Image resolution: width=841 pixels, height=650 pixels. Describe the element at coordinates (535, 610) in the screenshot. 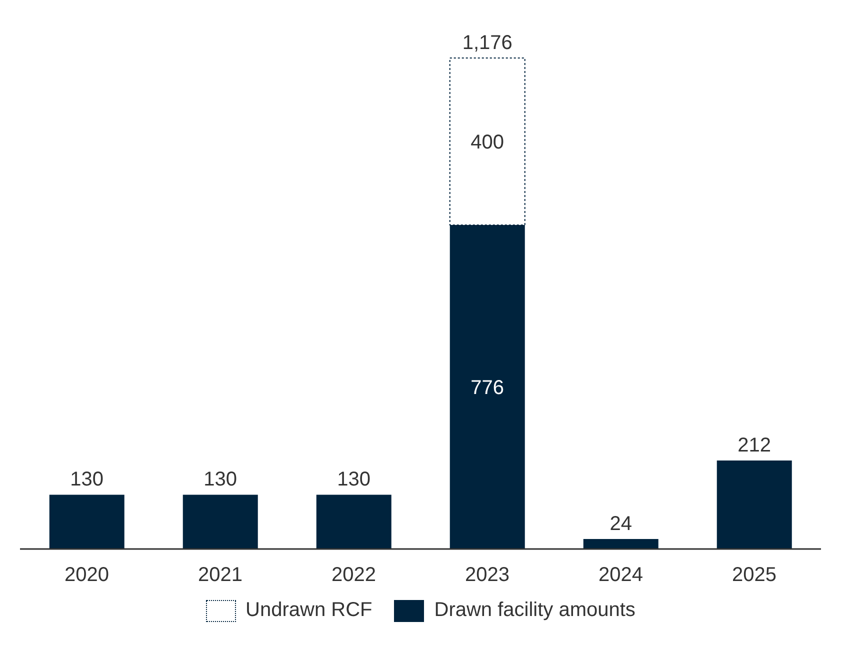

I see `legend-label: Drawn facility amounts` at that location.